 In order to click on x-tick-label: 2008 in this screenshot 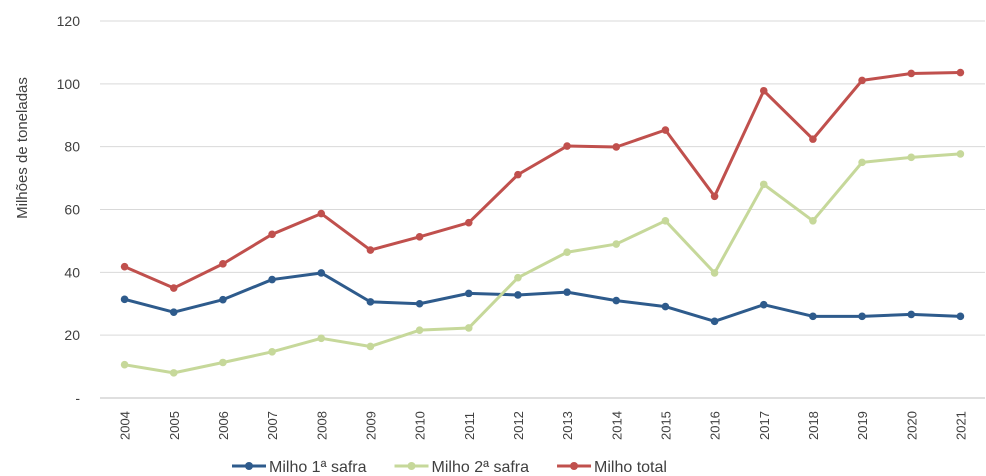, I will do `click(321, 425)`.